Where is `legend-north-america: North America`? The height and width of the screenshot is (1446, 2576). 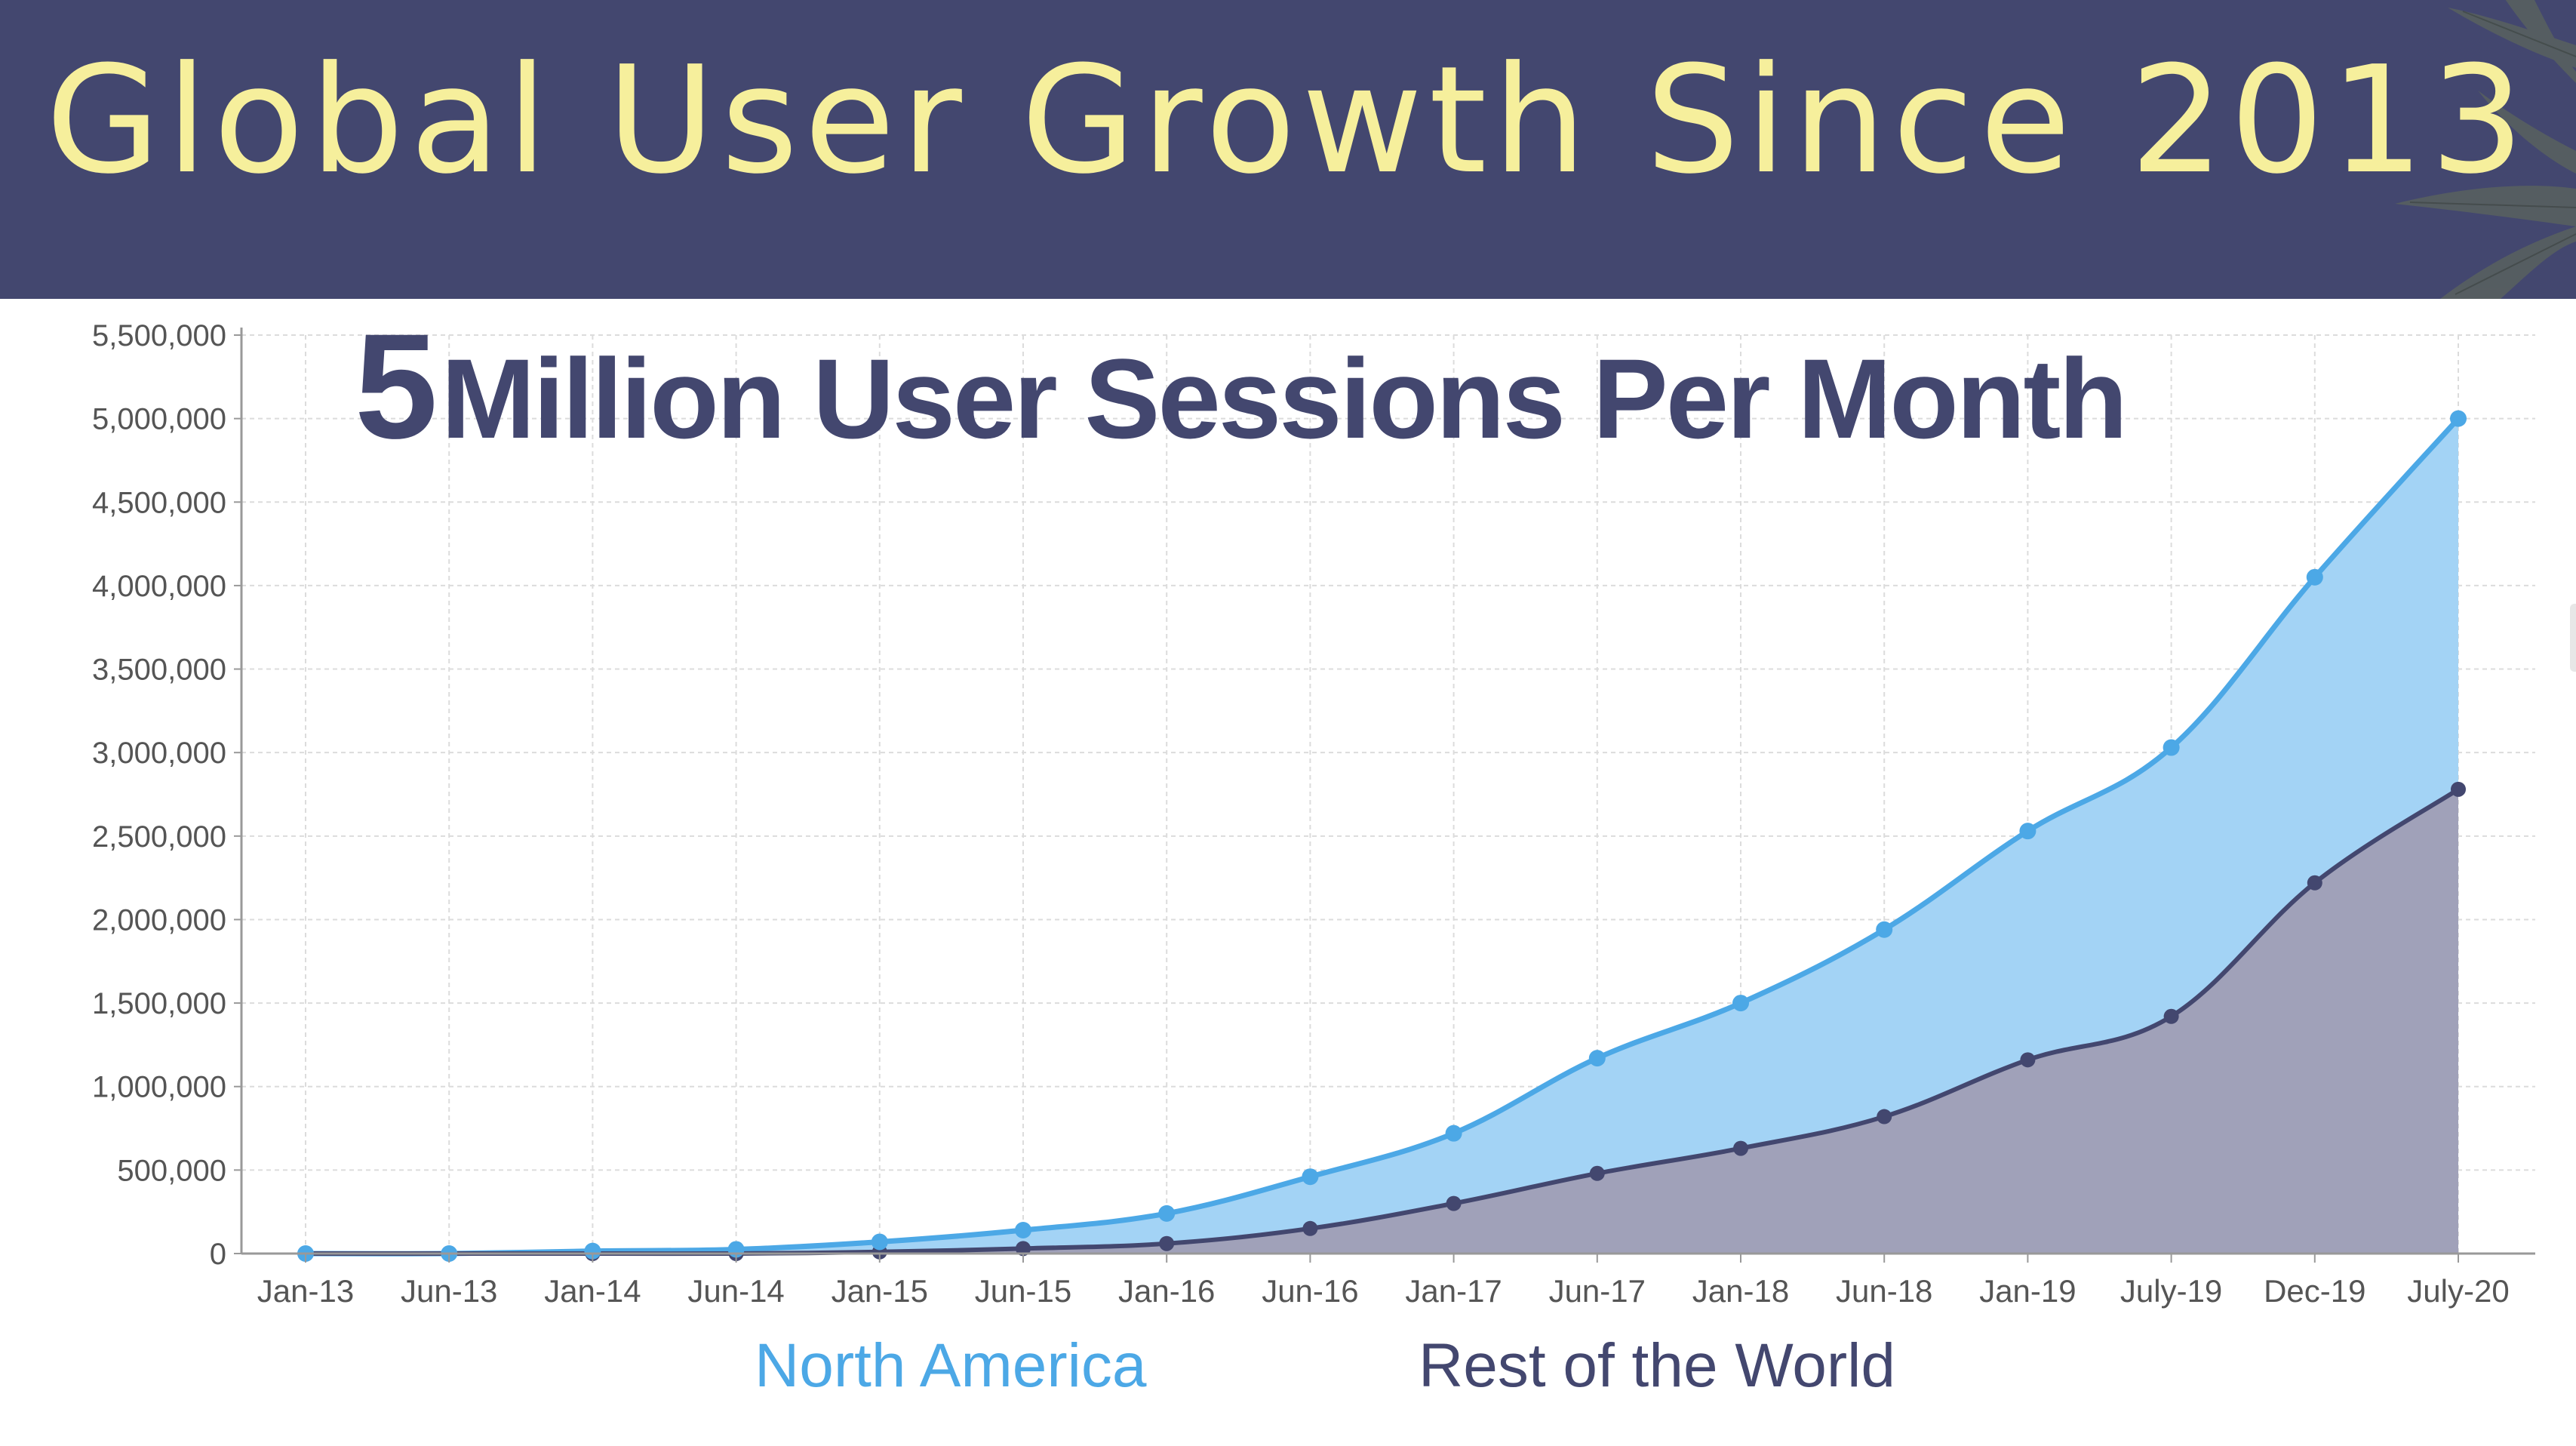 legend-north-america: North America is located at coordinates (951, 1365).